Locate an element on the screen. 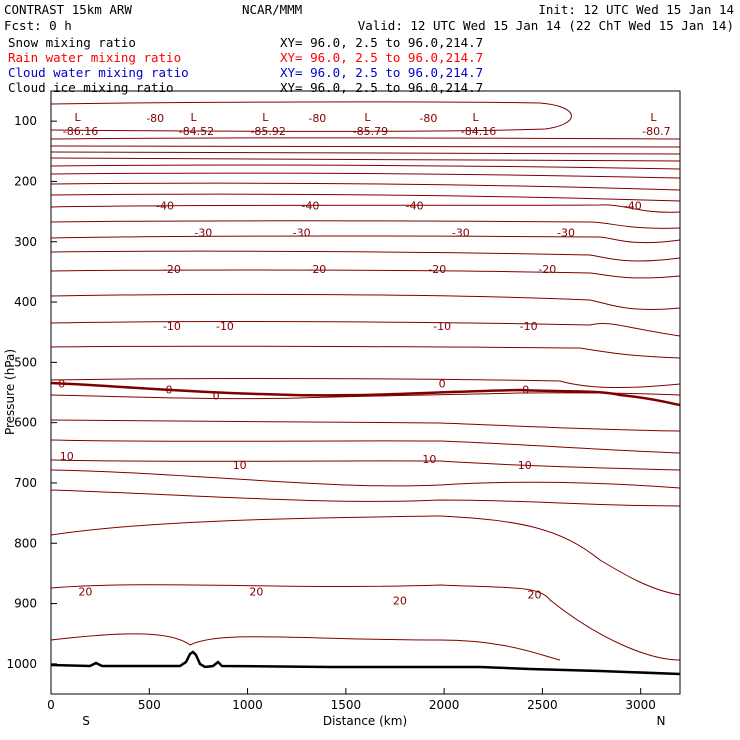  low-value: -84.16 is located at coordinates (478, 131).